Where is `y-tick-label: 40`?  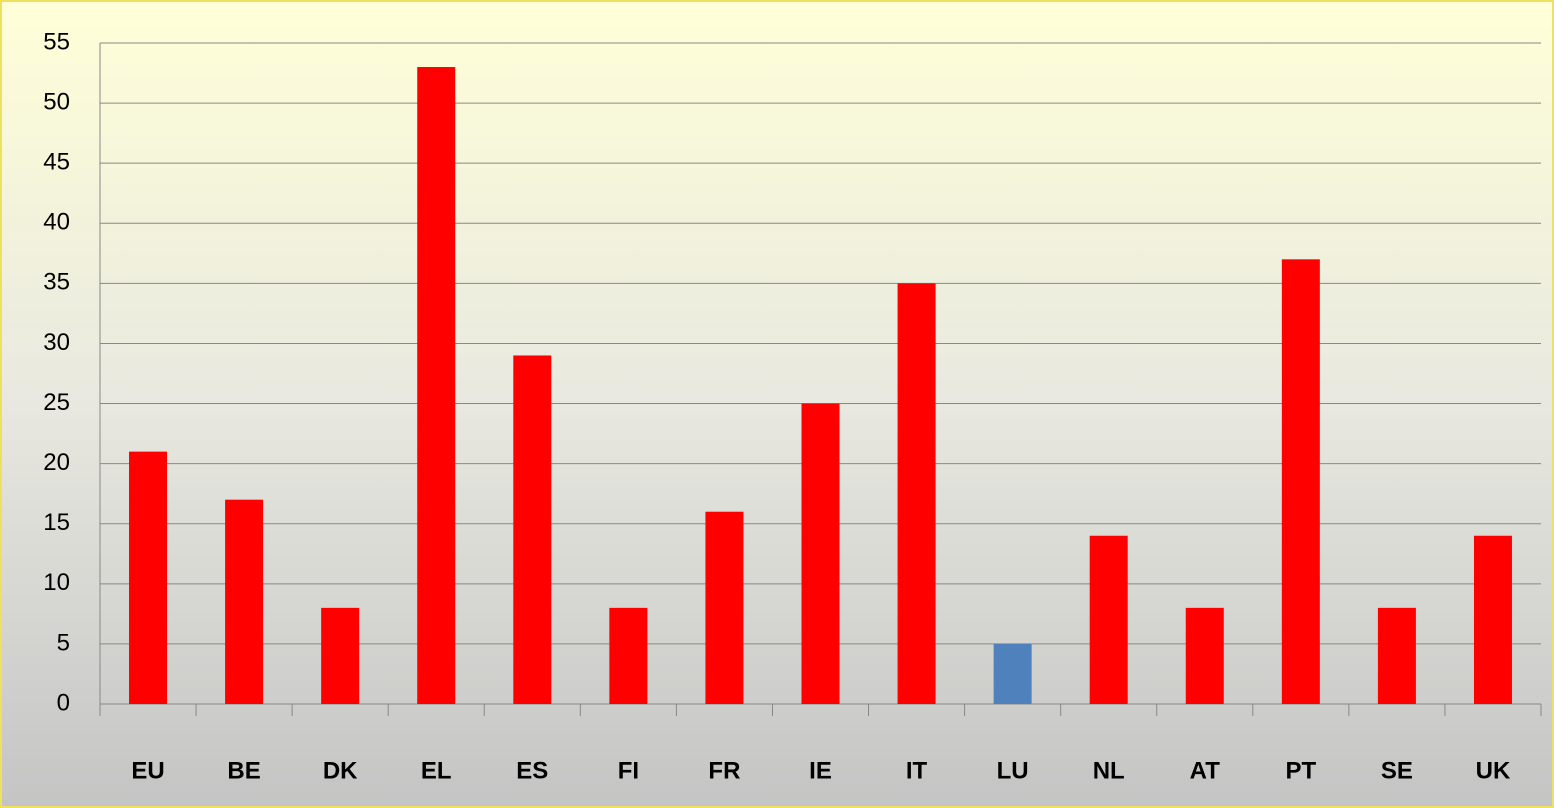
y-tick-label: 40 is located at coordinates (56, 222).